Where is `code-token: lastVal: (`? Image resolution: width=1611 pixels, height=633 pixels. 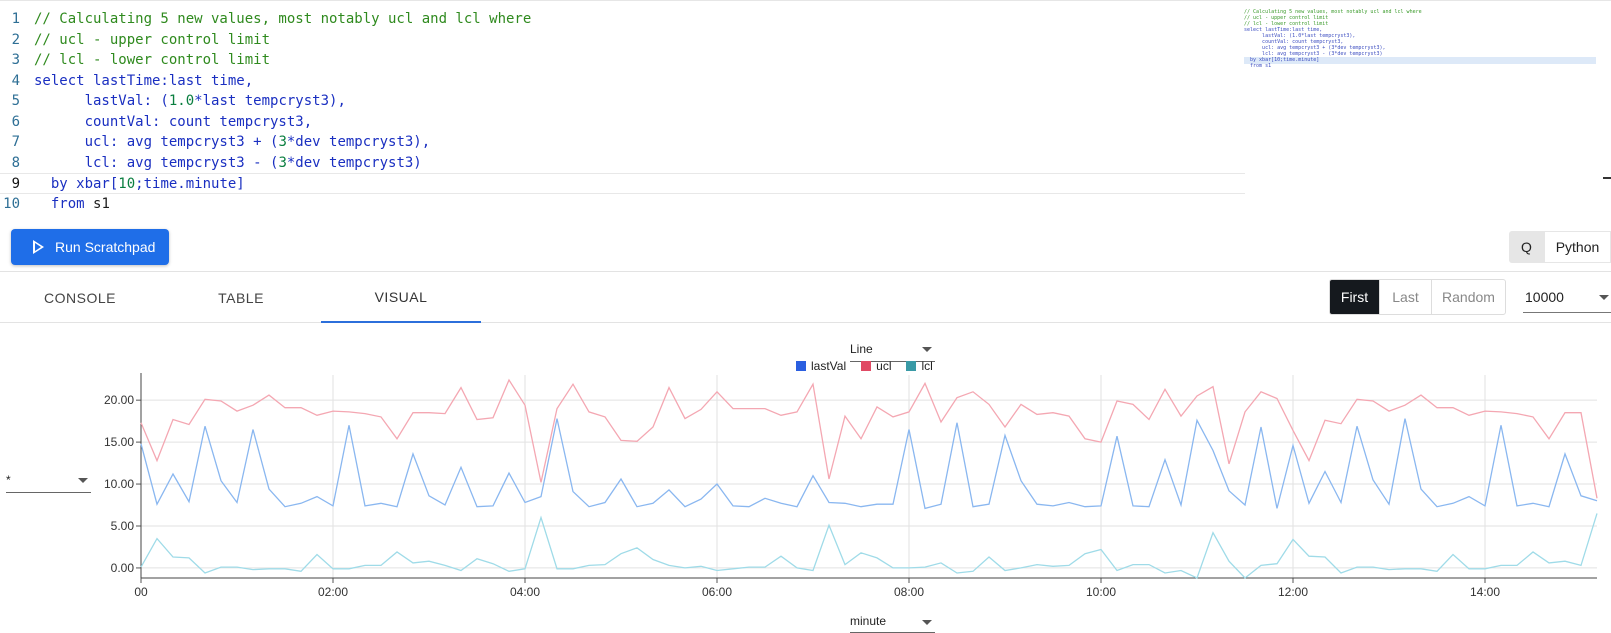 code-token: lastVal: ( is located at coordinates (101, 101).